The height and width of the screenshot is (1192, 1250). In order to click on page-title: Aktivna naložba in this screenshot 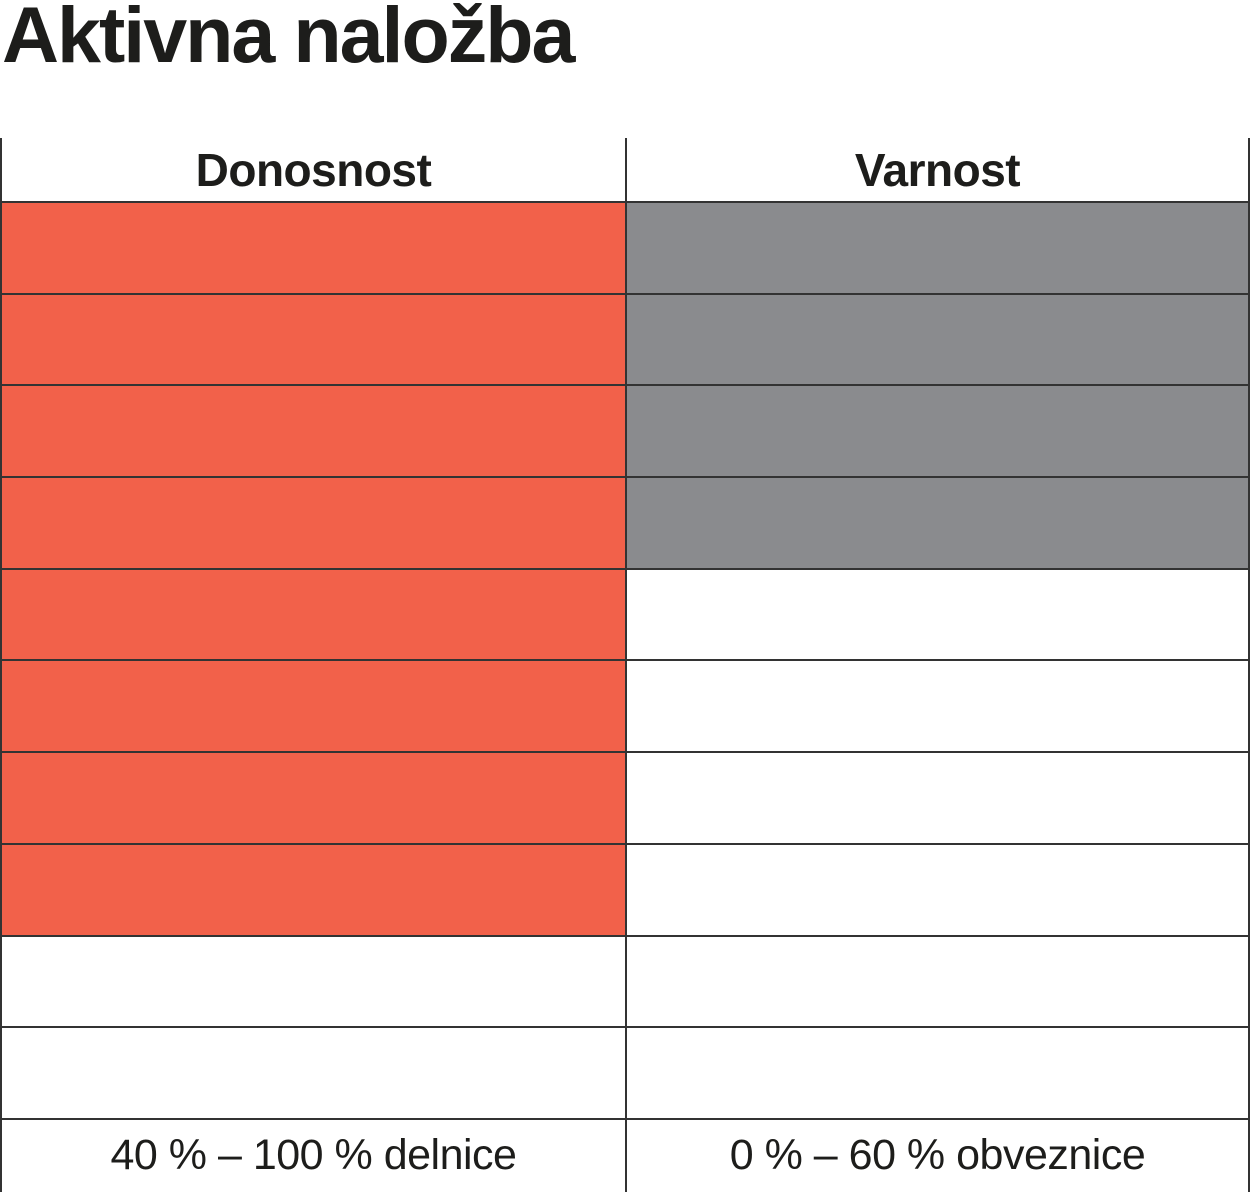, I will do `click(288, 39)`.